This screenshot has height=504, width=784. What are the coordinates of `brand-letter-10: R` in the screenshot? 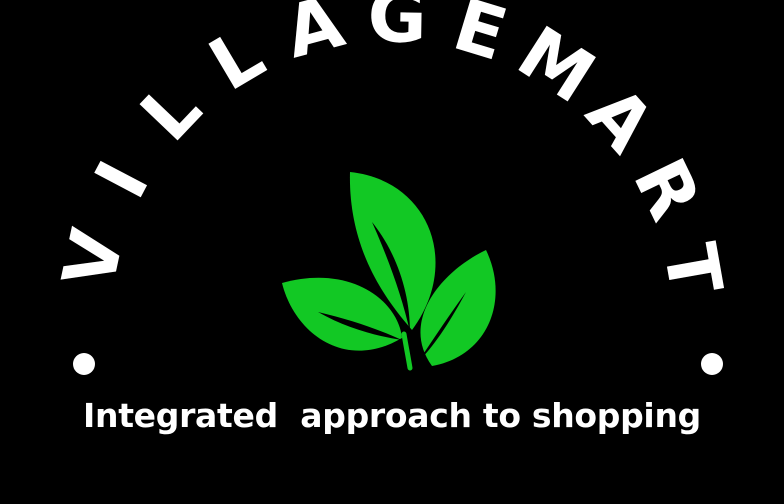 It's located at (667, 189).